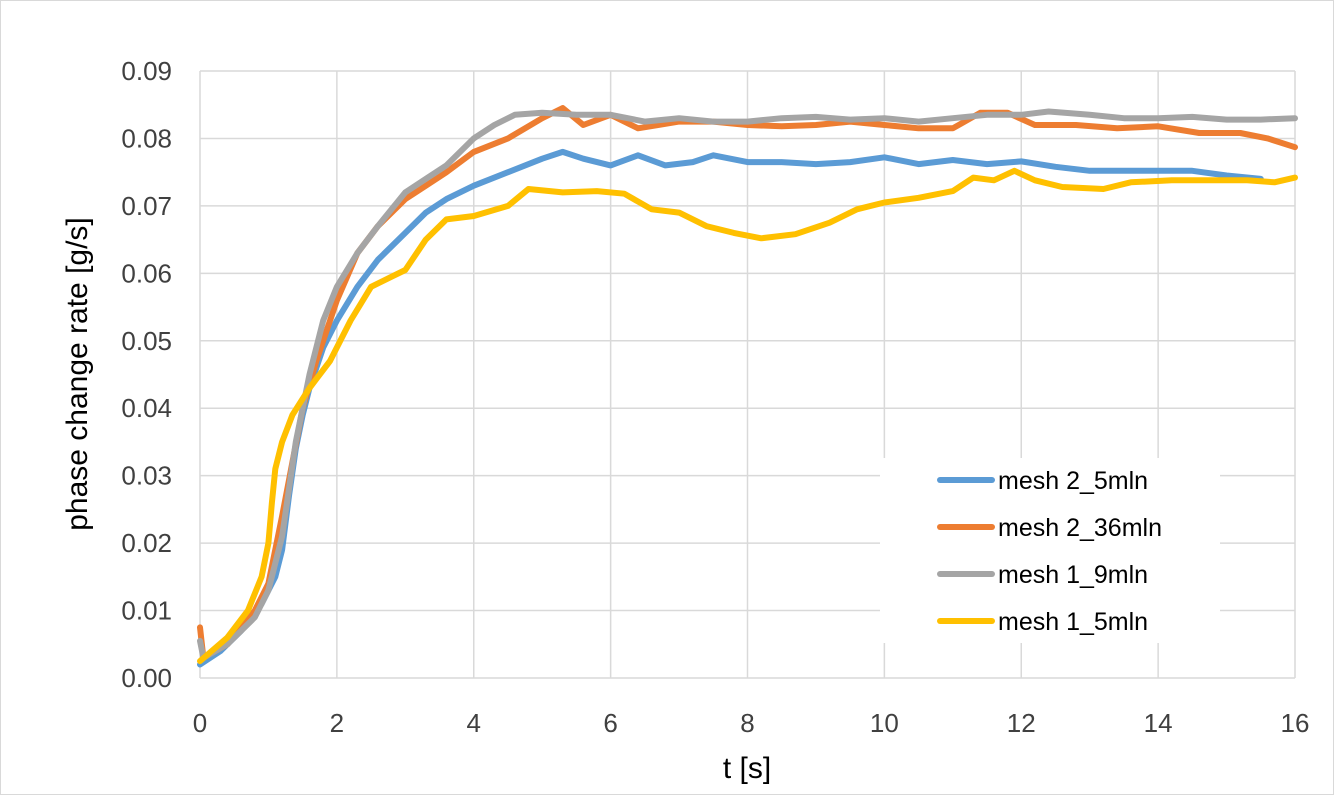 The height and width of the screenshot is (795, 1334). I want to click on y-tick-label: 0.02, so click(146, 543).